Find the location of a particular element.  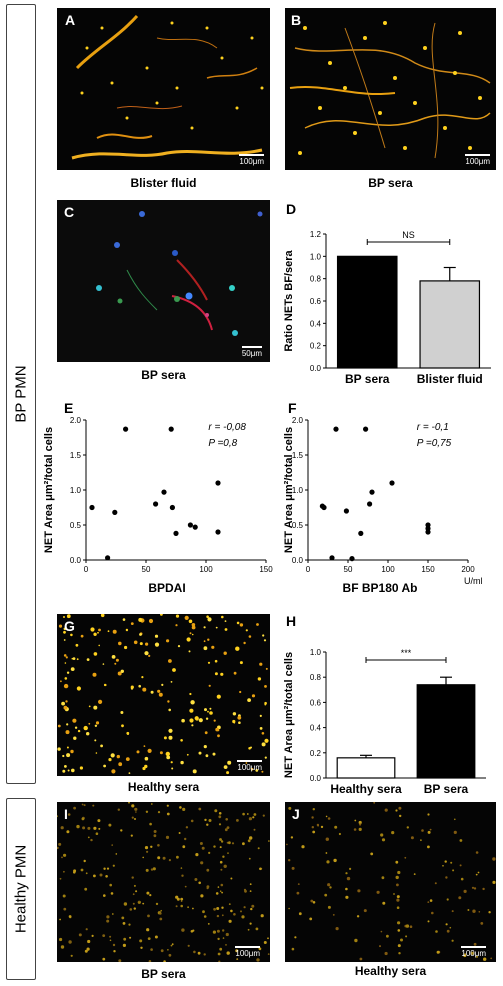

p-annotation: P =0,75 is located at coordinates (434, 443).